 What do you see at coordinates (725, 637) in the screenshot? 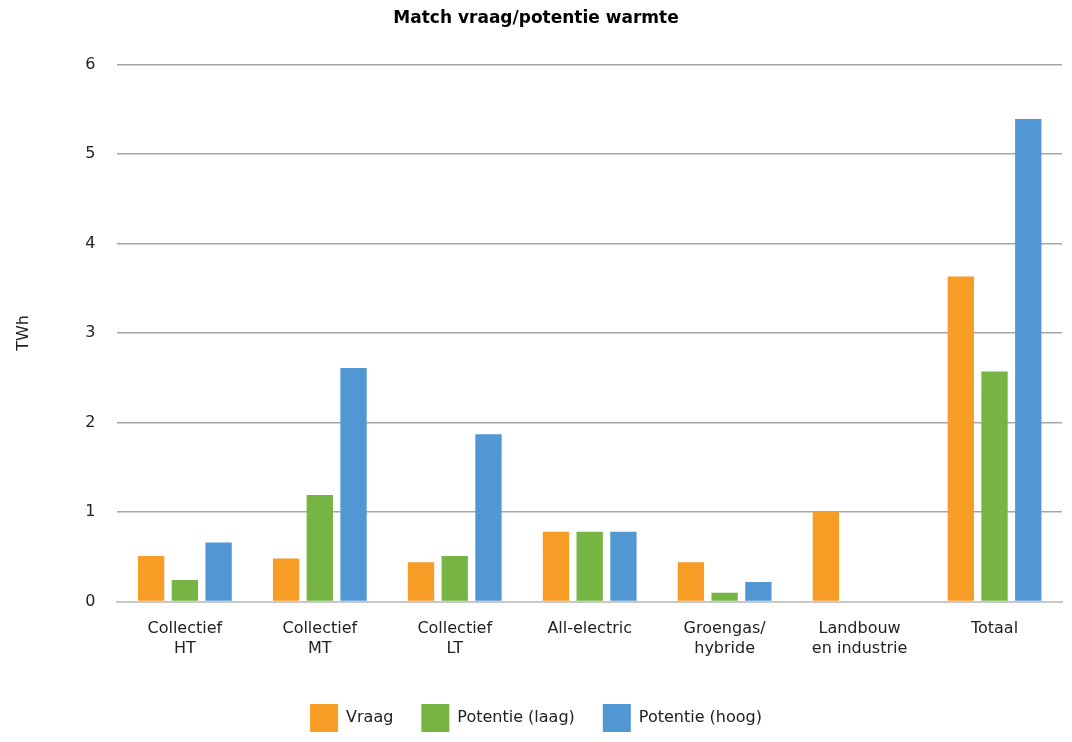
I see `x-tick-label: Groengas/ hybride` at bounding box center [725, 637].